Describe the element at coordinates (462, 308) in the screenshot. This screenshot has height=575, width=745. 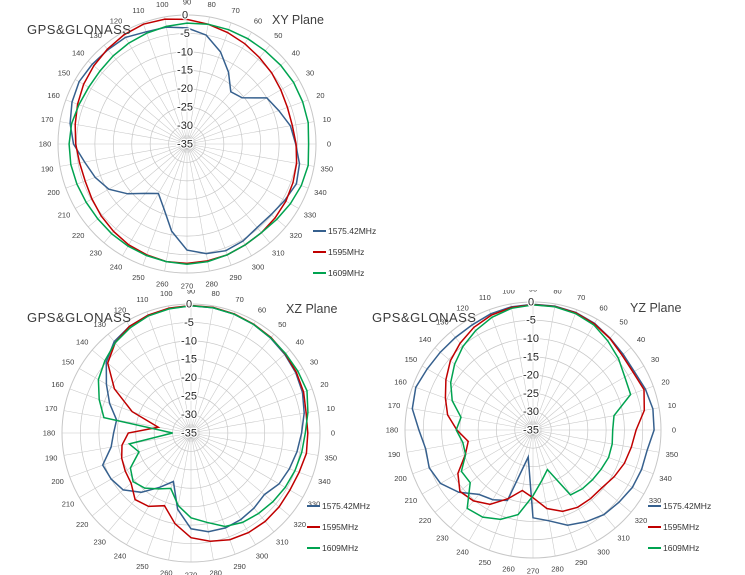
I see `angle-tick-label: 120` at that location.